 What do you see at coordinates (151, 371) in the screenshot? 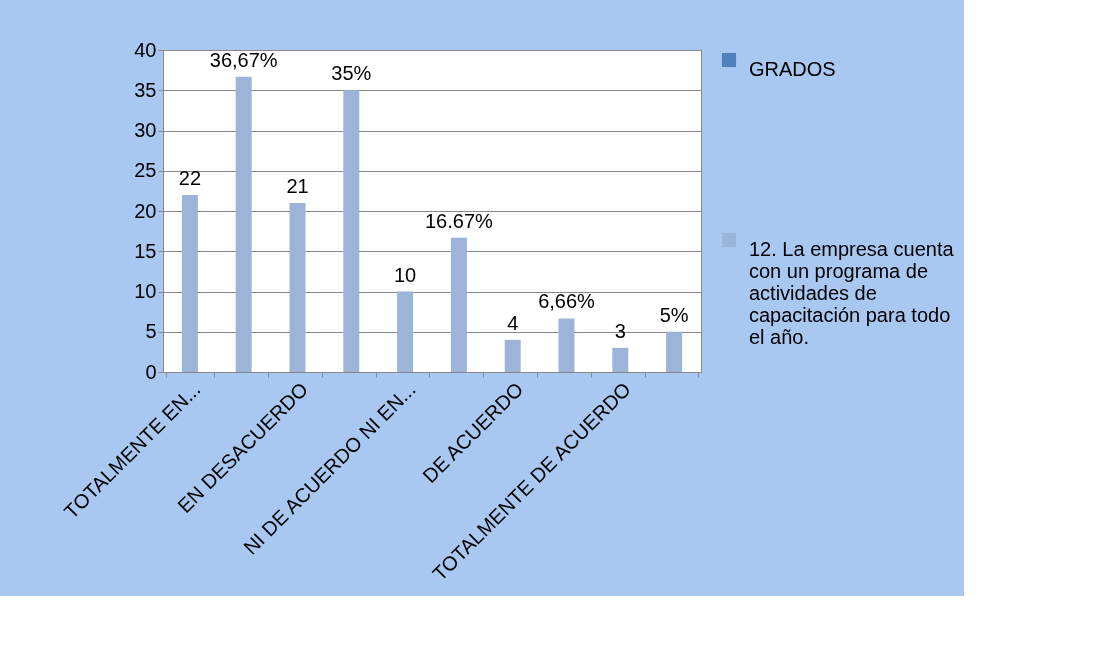
I see `y-tick-label: 0` at bounding box center [151, 371].